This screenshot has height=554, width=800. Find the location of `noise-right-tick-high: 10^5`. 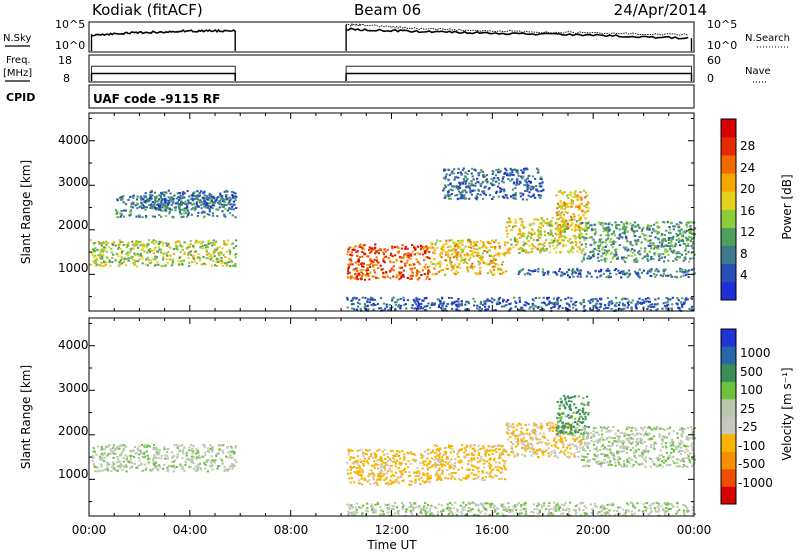

noise-right-tick-high: 10^5 is located at coordinates (722, 24).